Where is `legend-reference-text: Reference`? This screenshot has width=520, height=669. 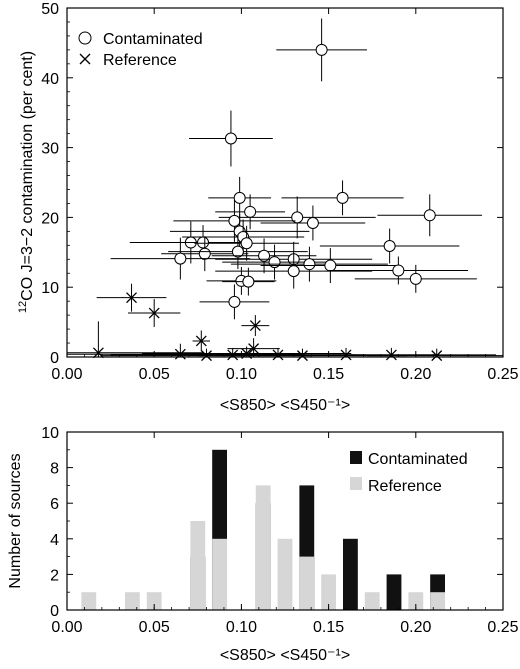
legend-reference-text: Reference is located at coordinates (405, 486).